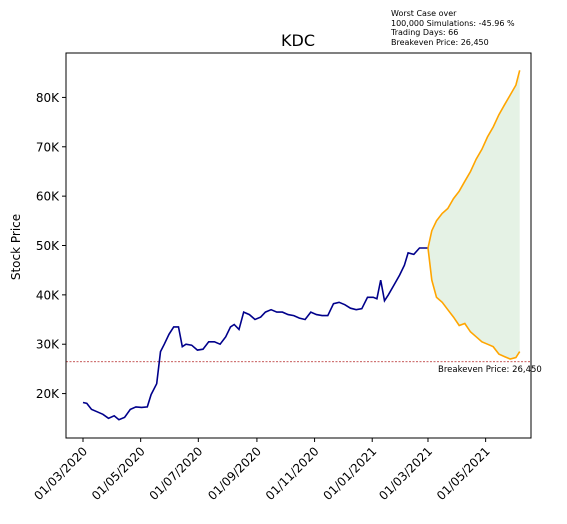 The width and height of the screenshot is (567, 524). I want to click on y-tick-label: 30K, so click(48, 345).